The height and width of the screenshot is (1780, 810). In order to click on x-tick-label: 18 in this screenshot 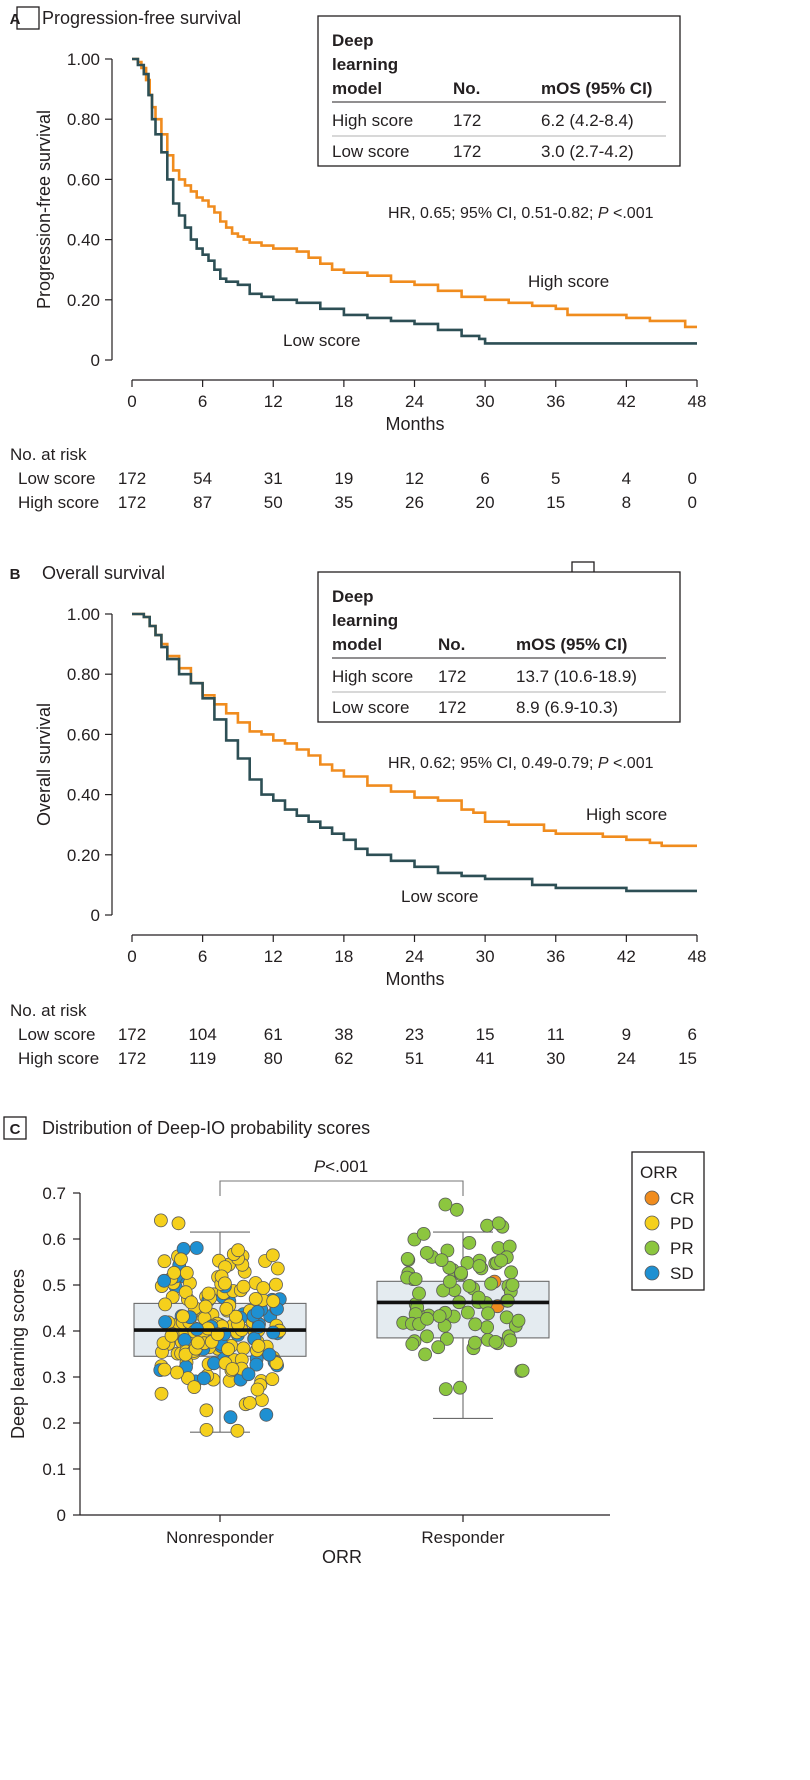, I will do `click(343, 401)`.